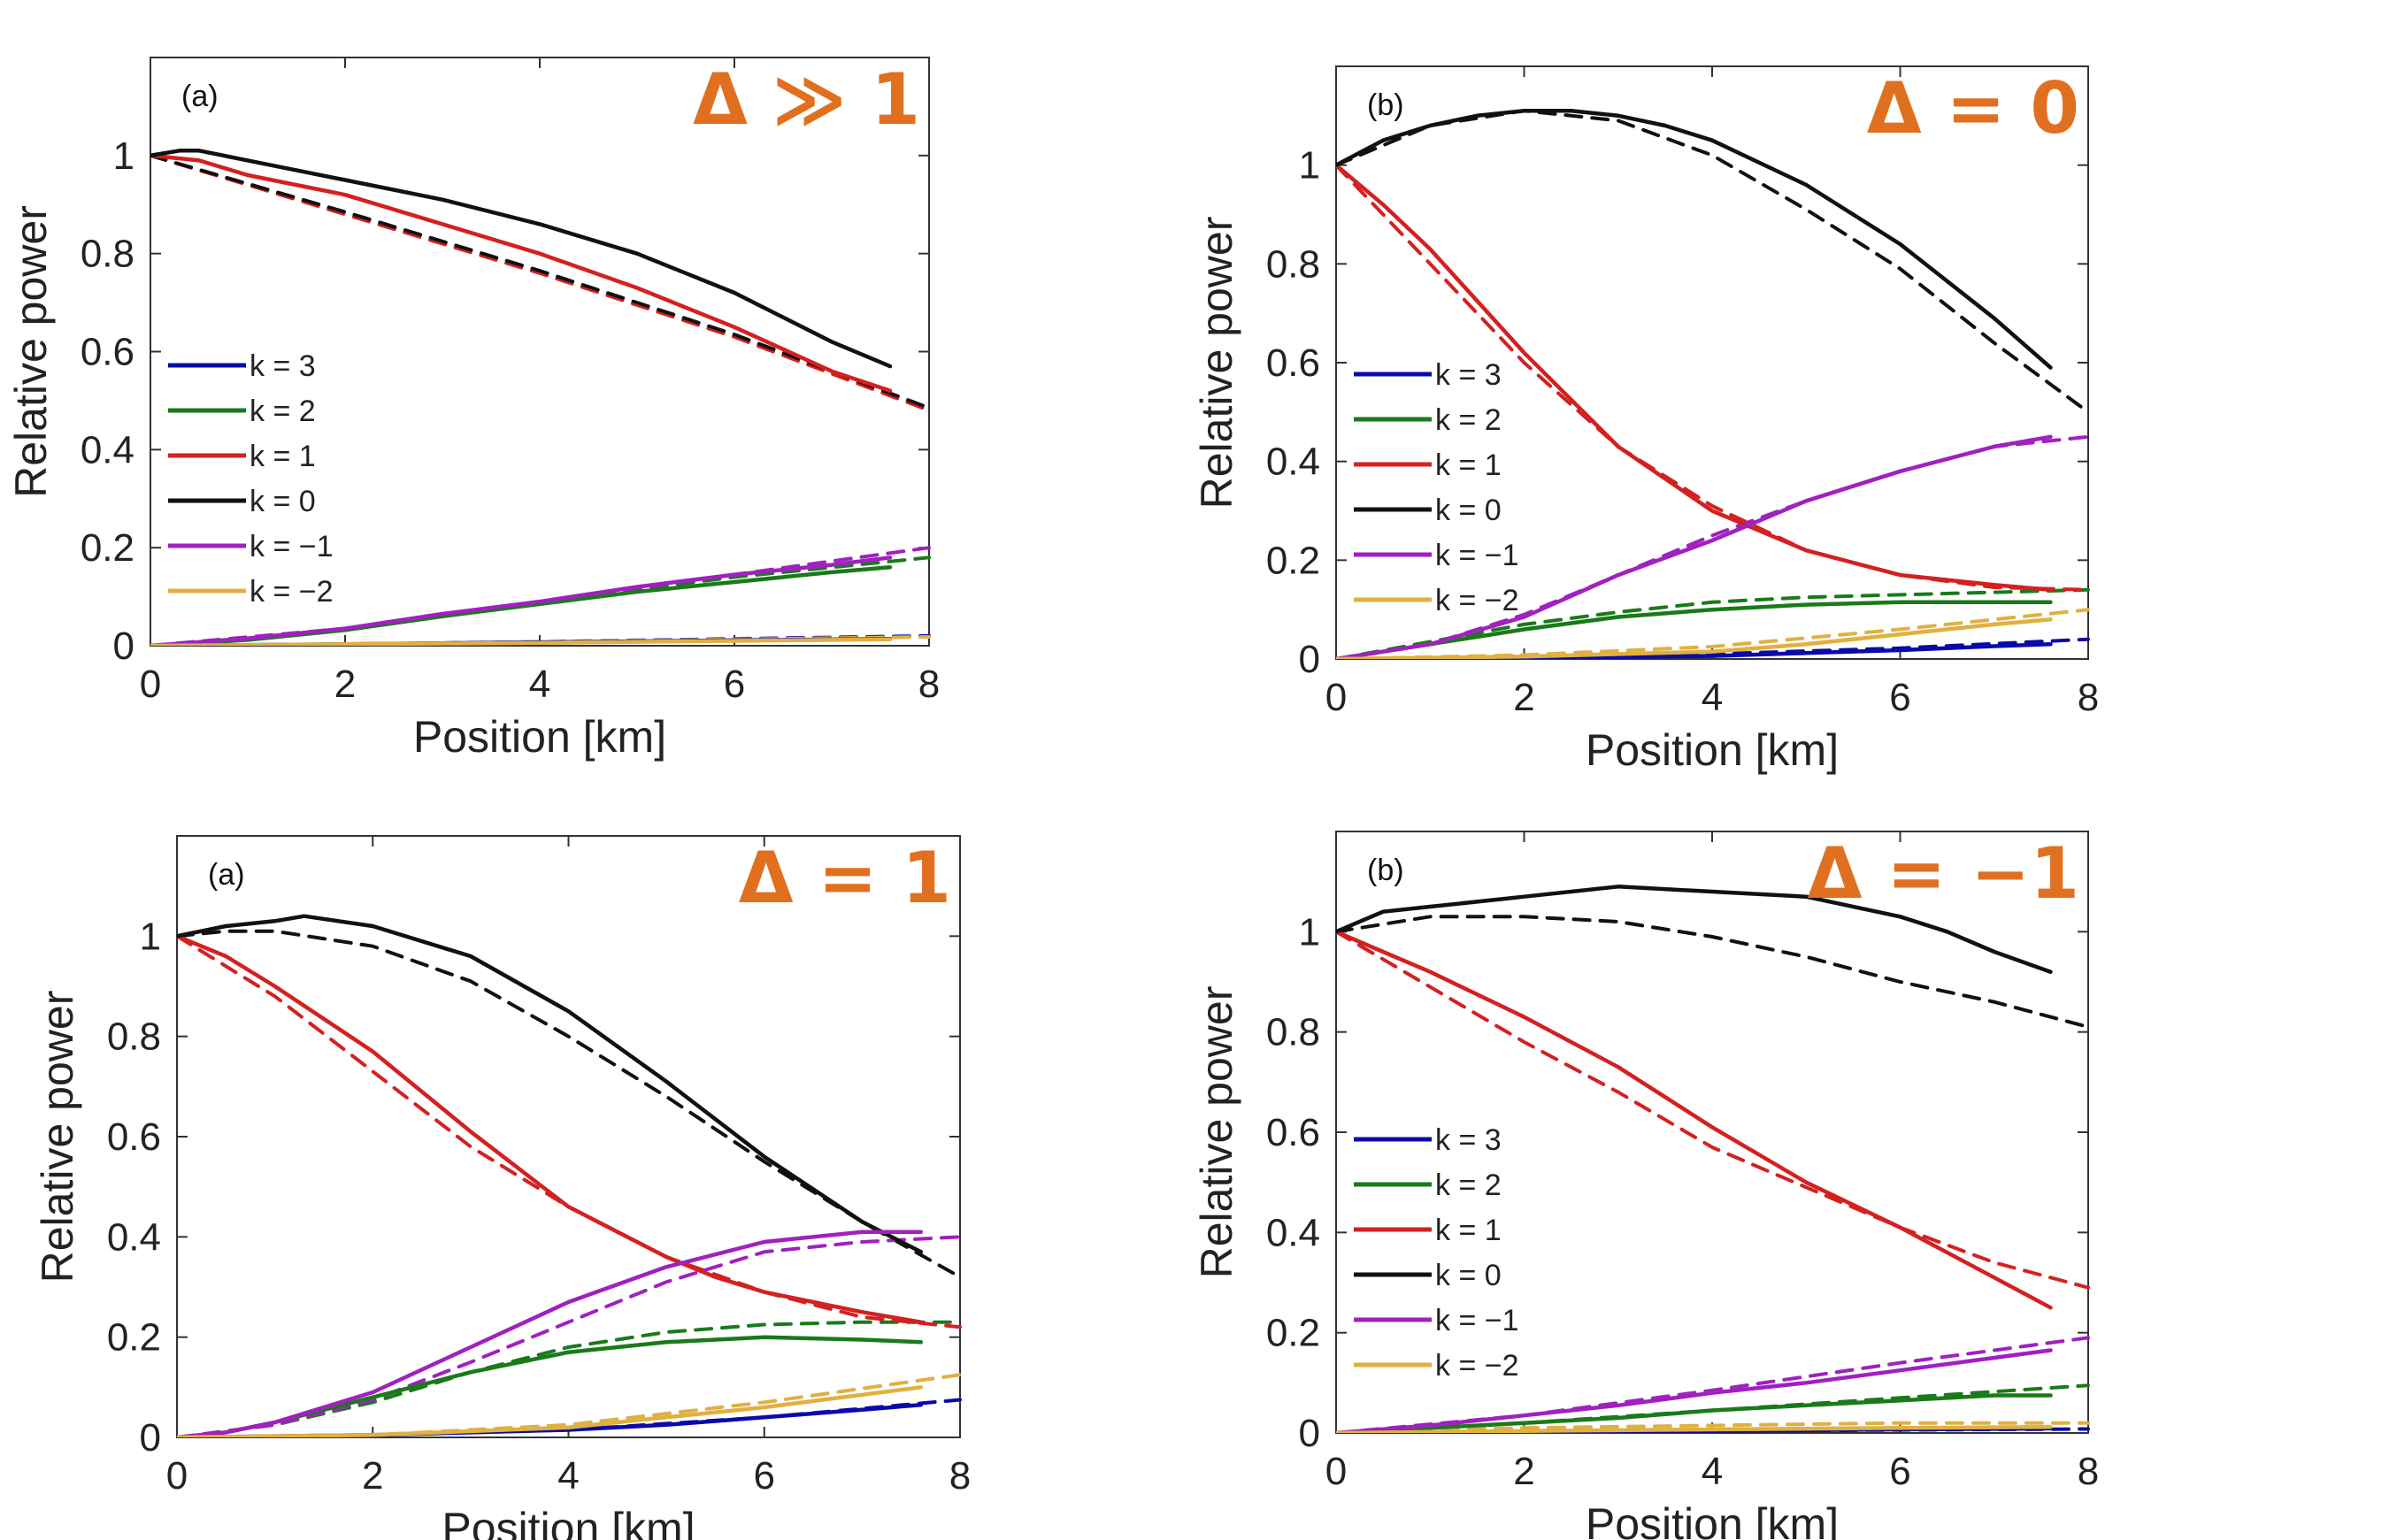 The width and height of the screenshot is (2397, 1540). I want to click on delta-label: Δ = −1, so click(1943, 873).